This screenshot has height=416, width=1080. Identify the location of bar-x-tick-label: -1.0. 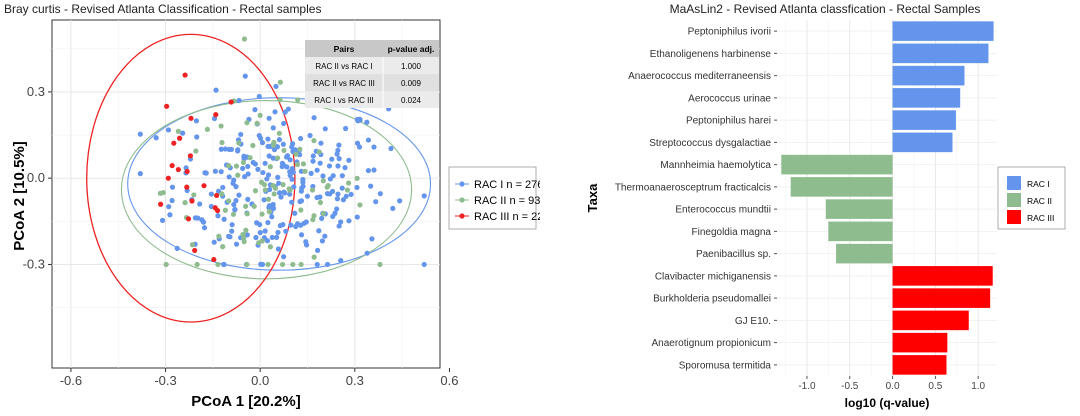
(807, 386).